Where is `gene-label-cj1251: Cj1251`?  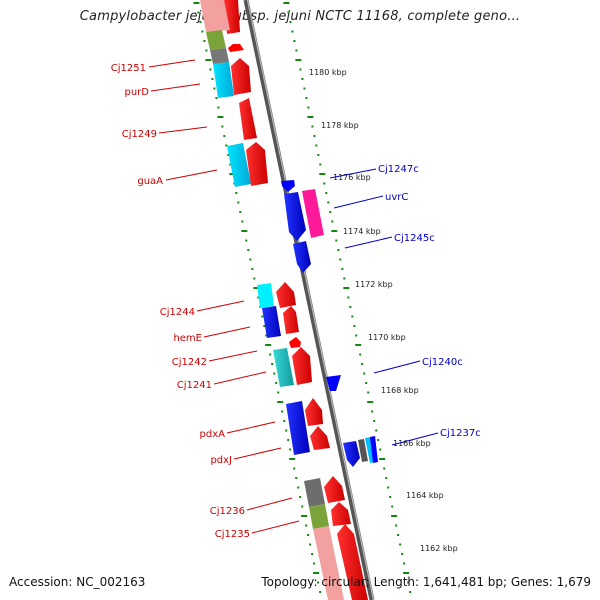 gene-label-cj1251: Cj1251 is located at coordinates (128, 68).